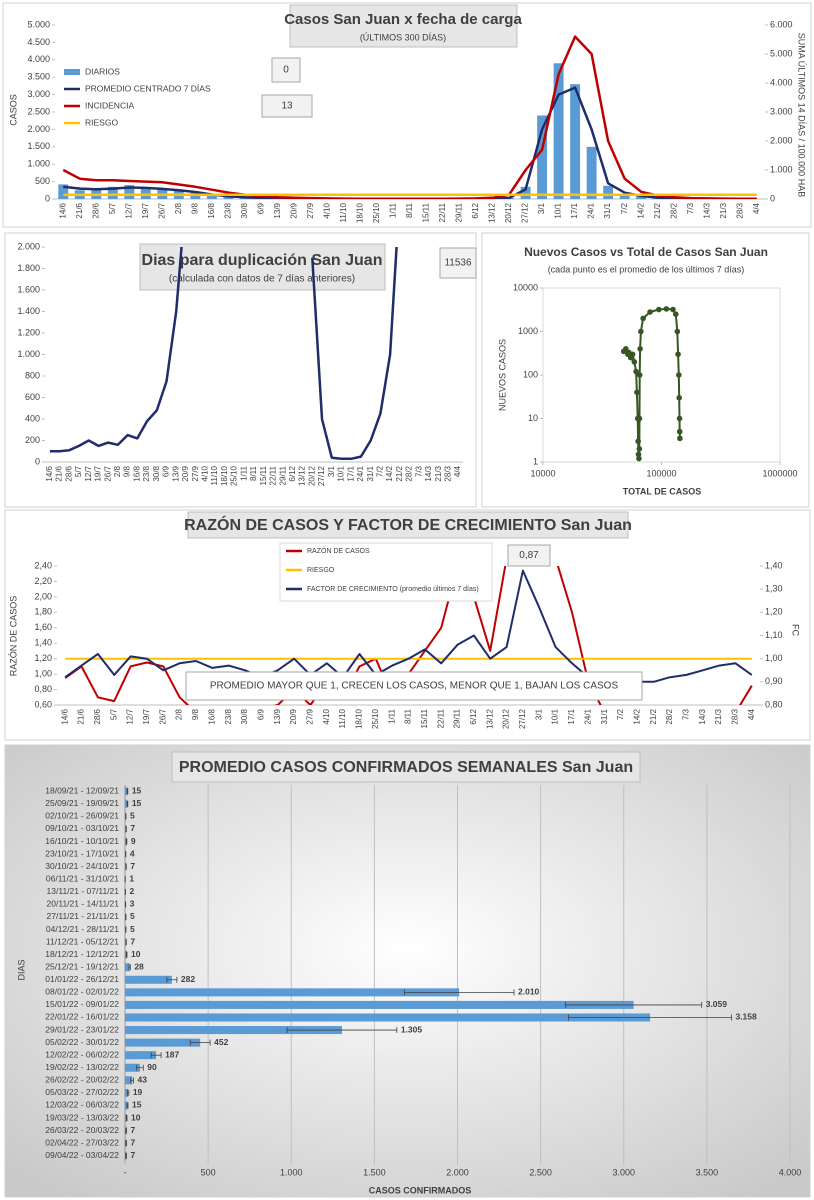 Image resolution: width=814 pixels, height=1200 pixels. Describe the element at coordinates (718, 716) in the screenshot. I see `x-tick-label: 21/3` at that location.